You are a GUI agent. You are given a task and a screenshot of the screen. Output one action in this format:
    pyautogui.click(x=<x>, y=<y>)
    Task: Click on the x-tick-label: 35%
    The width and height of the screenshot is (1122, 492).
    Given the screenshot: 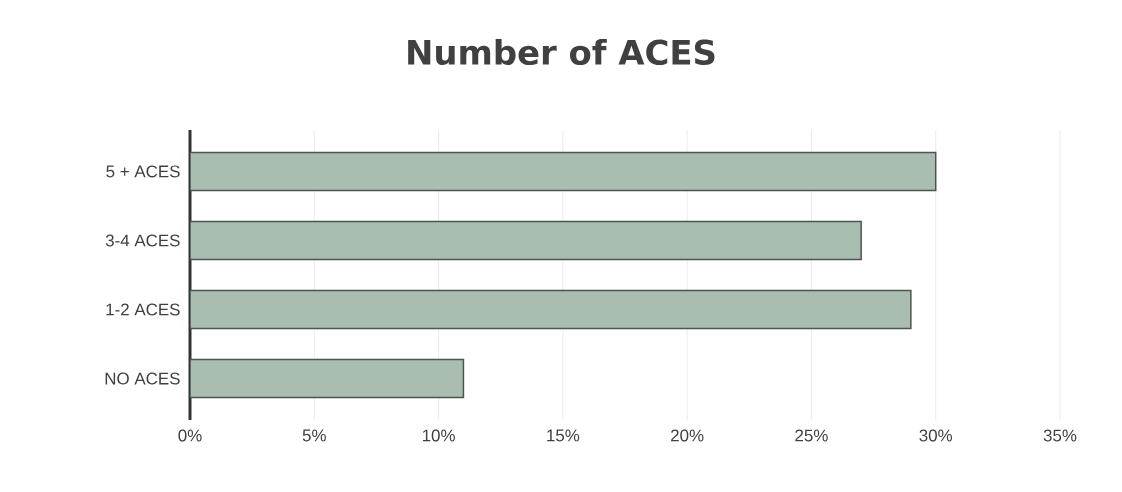 What is the action you would take?
    pyautogui.click(x=1060, y=435)
    